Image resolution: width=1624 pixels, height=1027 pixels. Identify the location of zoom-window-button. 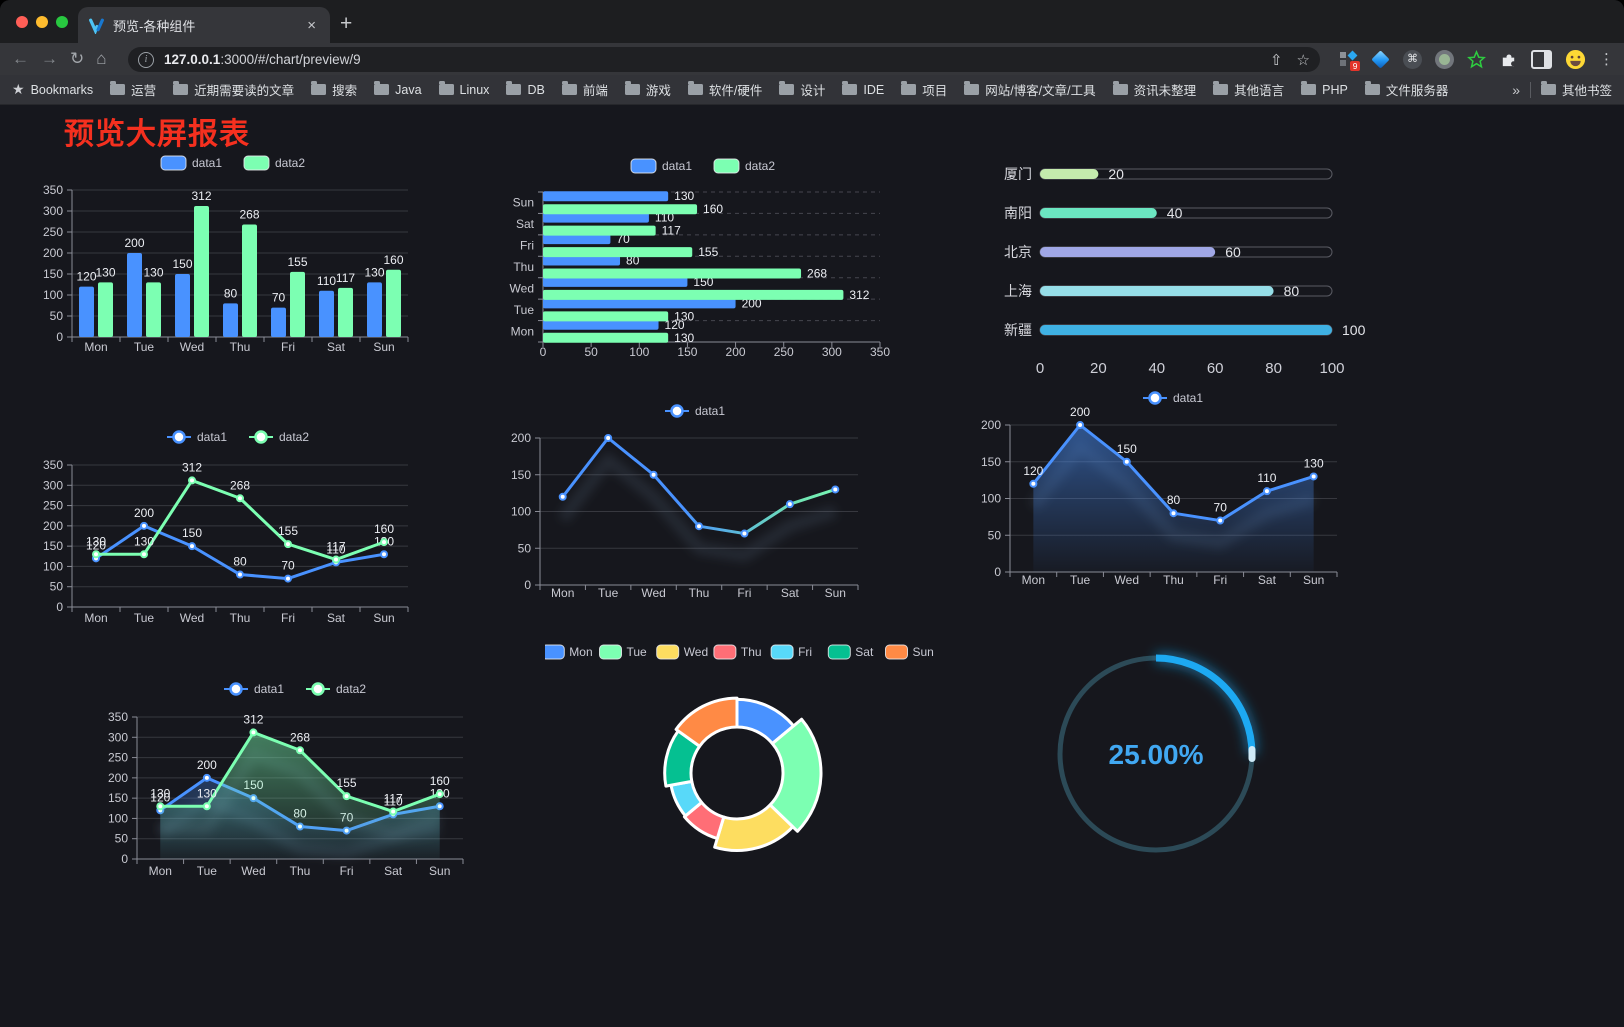
(62, 22).